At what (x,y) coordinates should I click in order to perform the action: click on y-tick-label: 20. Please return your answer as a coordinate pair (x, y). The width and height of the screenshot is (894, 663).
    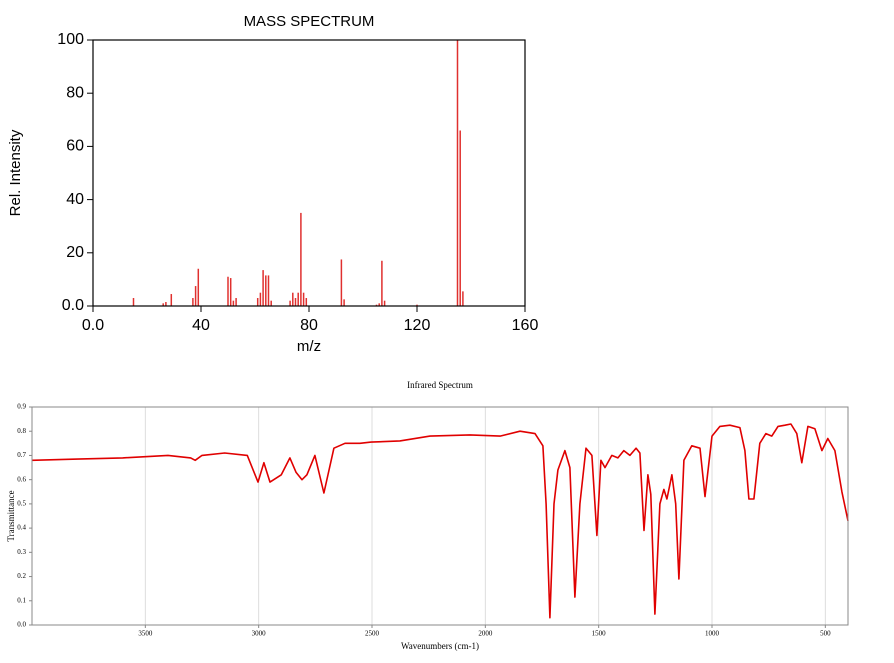
    Looking at the image, I should click on (75, 252).